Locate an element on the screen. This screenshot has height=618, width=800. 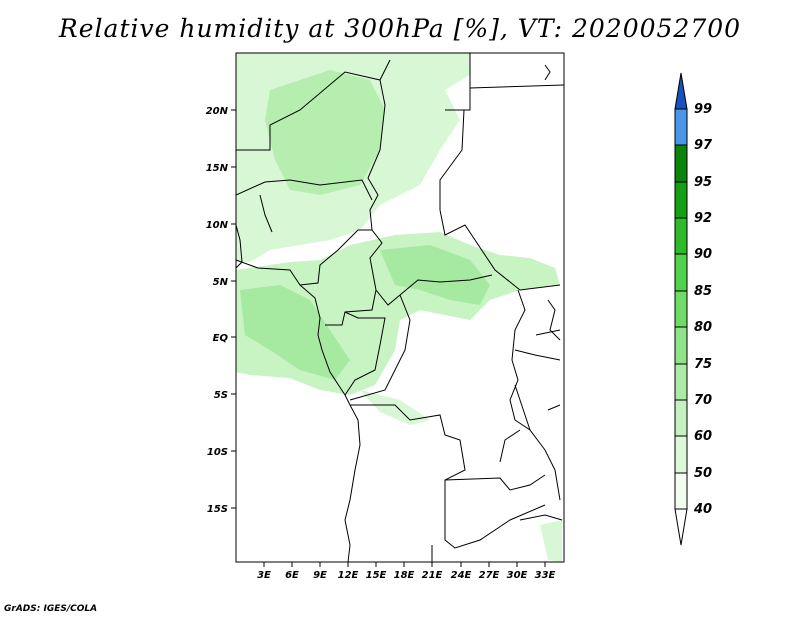
humidity-region-southeast is located at coordinates (551, 541).